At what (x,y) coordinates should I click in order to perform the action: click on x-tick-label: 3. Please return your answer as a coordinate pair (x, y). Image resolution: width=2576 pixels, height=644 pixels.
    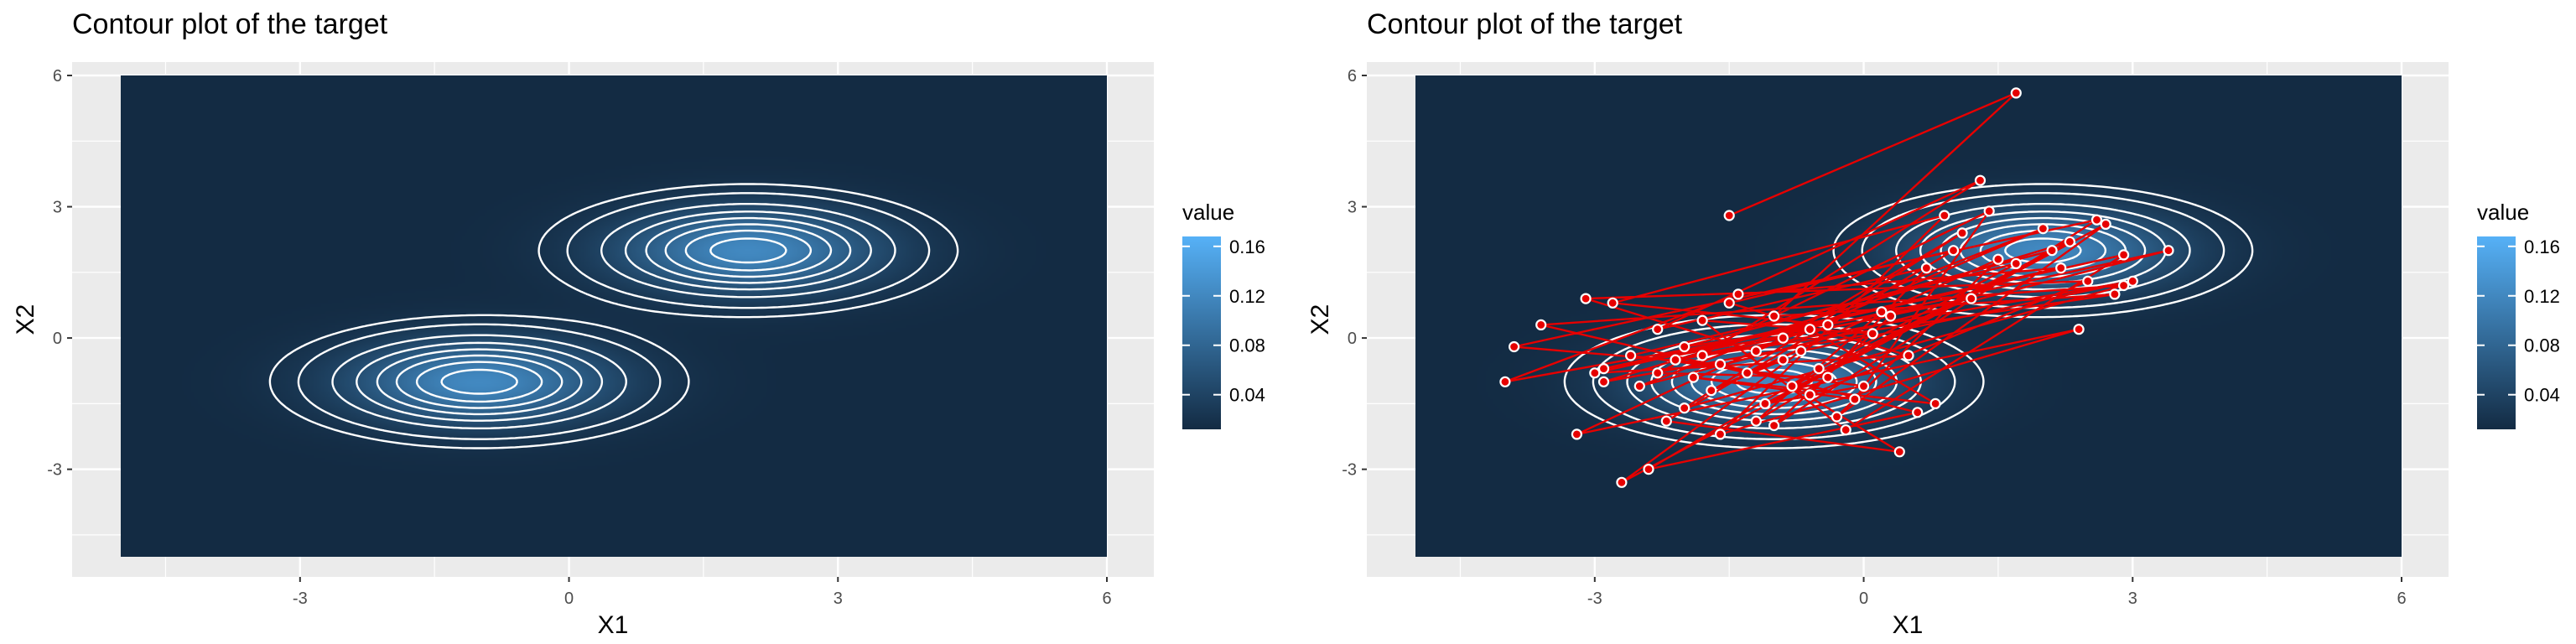
    Looking at the image, I should click on (2132, 598).